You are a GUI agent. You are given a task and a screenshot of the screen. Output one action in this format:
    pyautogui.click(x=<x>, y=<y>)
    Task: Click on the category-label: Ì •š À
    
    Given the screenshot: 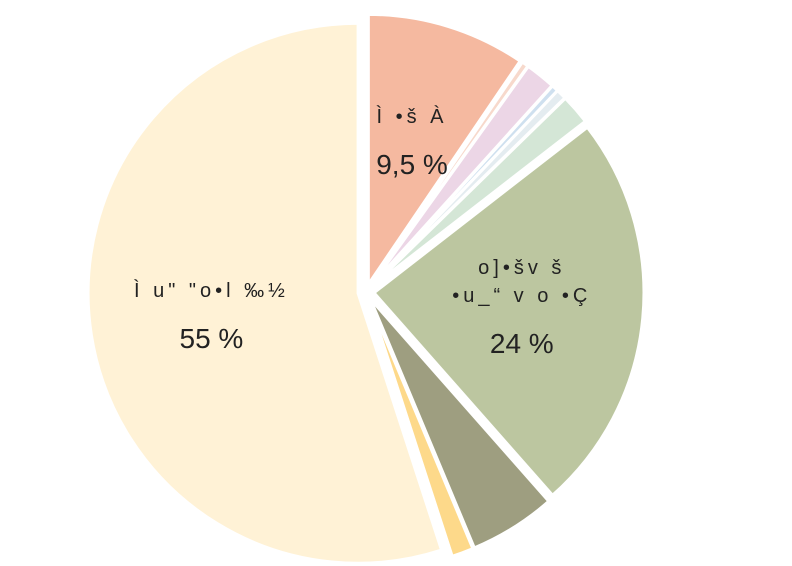 What is the action you would take?
    pyautogui.click(x=412, y=117)
    